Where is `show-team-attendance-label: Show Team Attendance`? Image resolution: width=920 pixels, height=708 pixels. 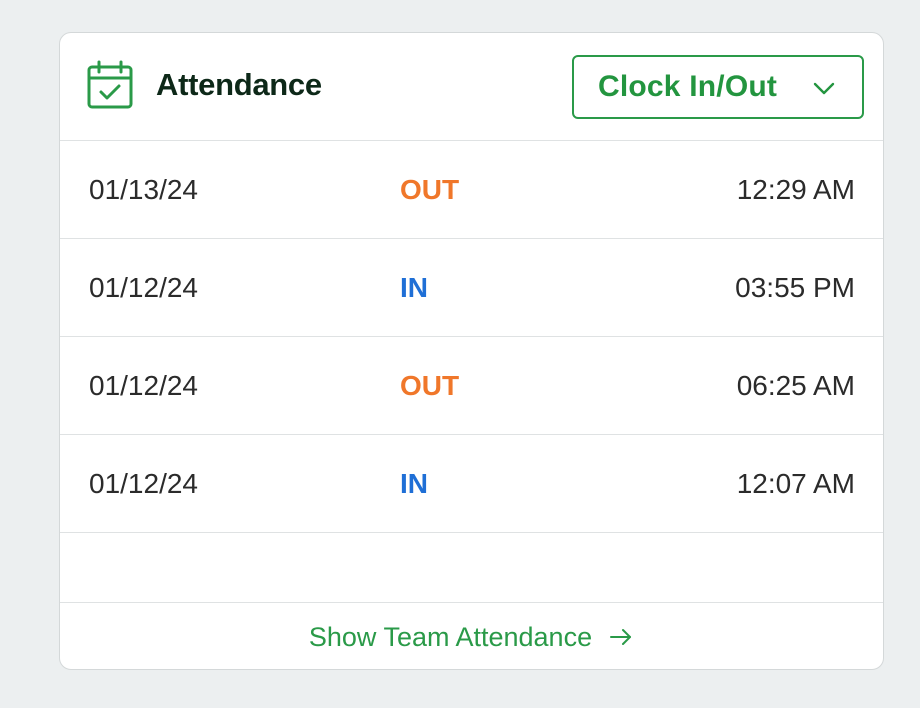
show-team-attendance-label: Show Team Attendance is located at coordinates (450, 636).